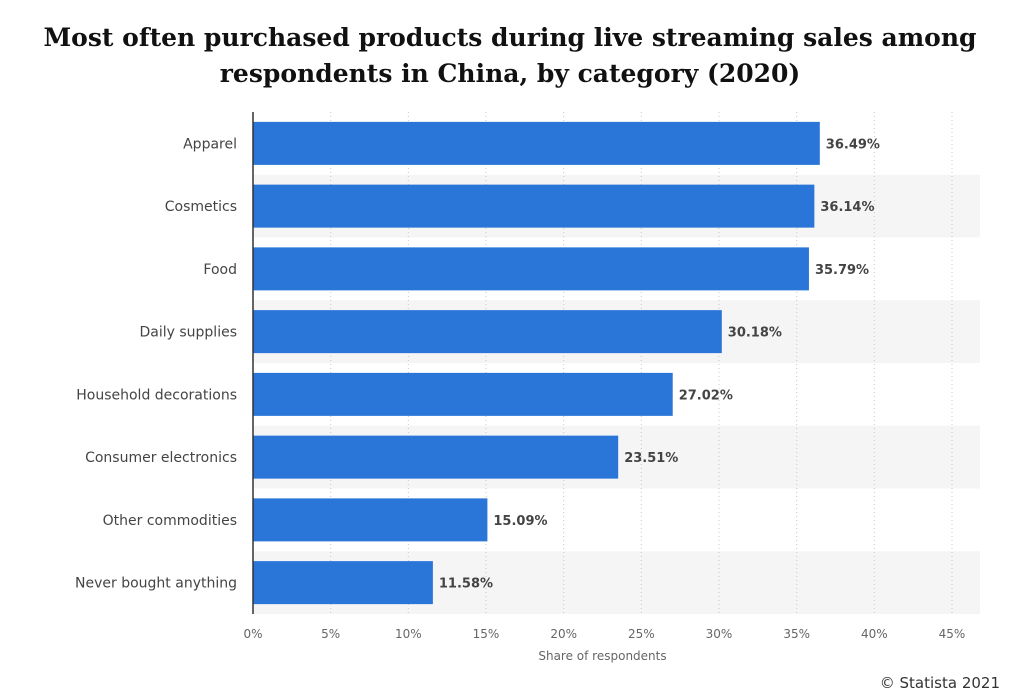 The width and height of the screenshot is (1020, 700). What do you see at coordinates (952, 634) in the screenshot?
I see `x-tick-label: 45%` at bounding box center [952, 634].